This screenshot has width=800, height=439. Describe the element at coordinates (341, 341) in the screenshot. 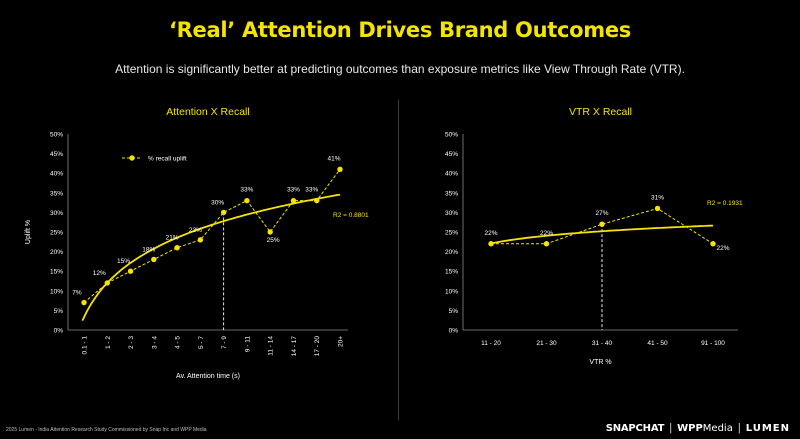

I see `x-tick-label: 20+` at that location.